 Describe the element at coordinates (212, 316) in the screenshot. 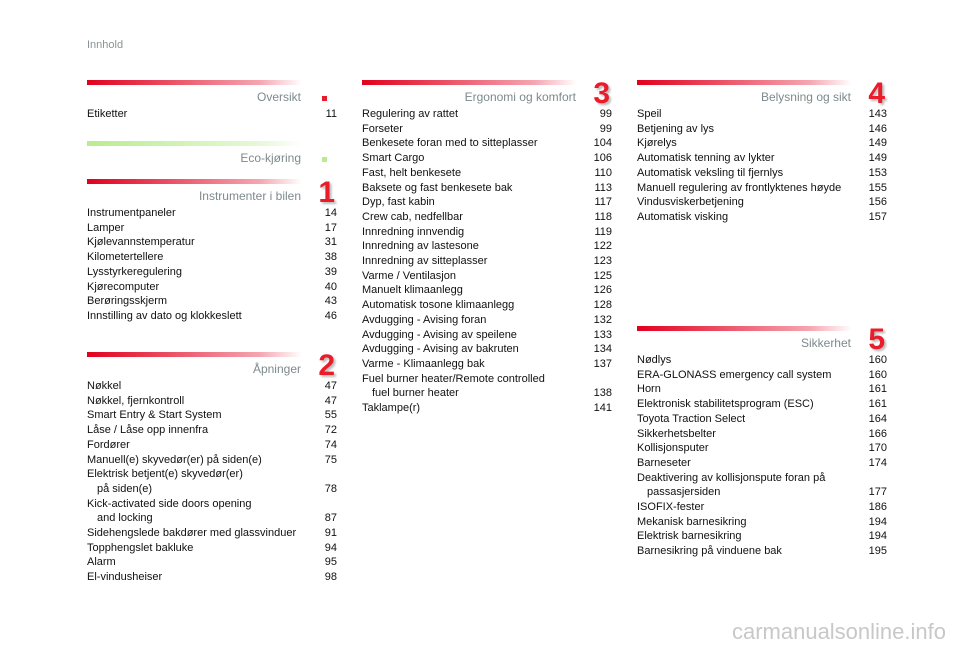

I see `toc-entry: Innstilling av dato og klokkeslett 46` at that location.